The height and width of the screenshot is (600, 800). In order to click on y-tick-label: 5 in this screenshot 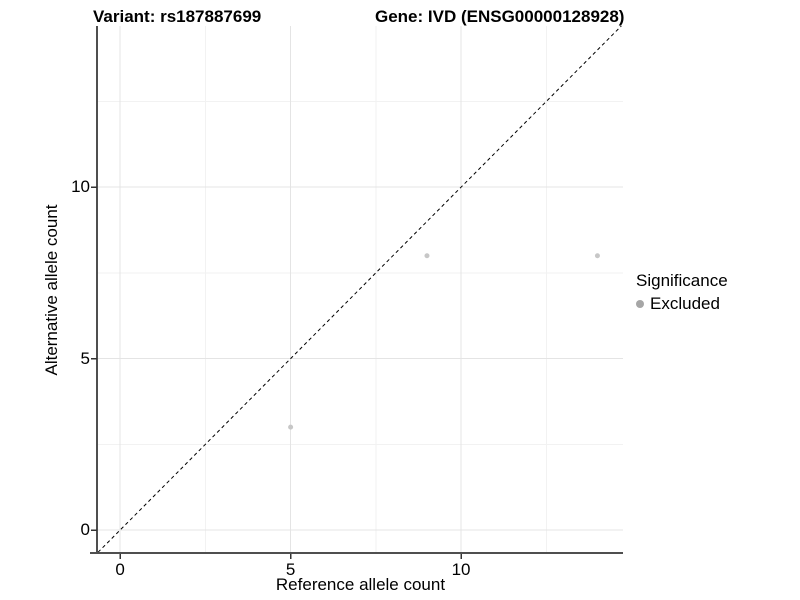, I will do `click(85, 358)`.